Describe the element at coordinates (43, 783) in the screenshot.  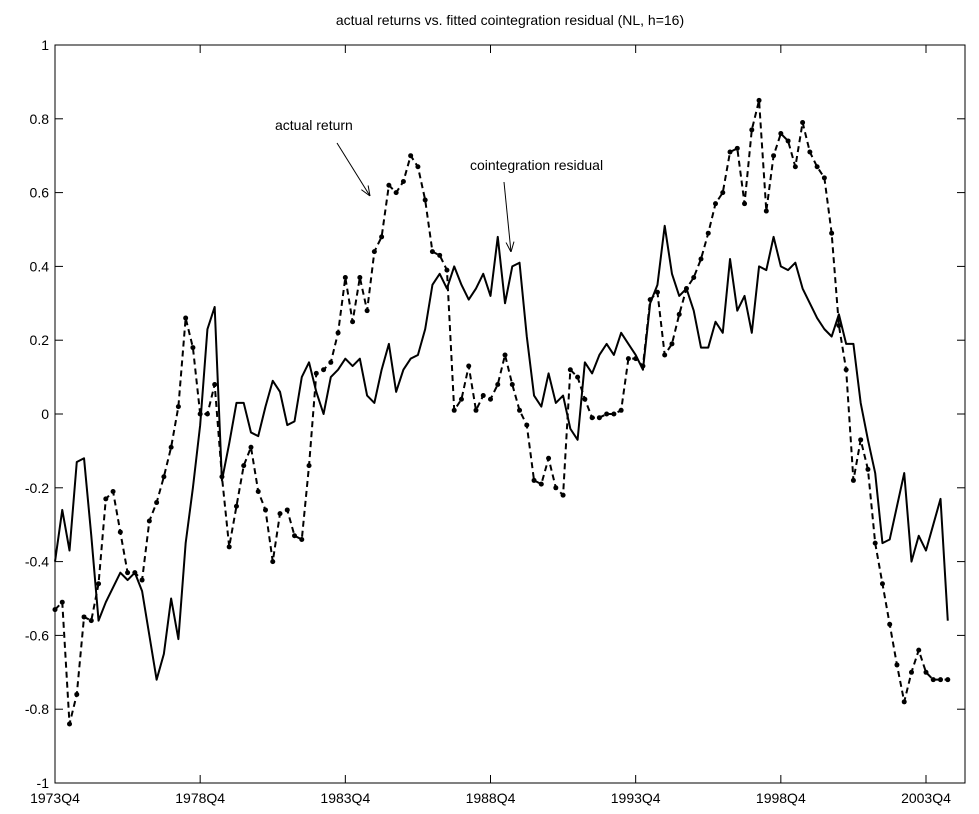
I see `y-tick-label: -1` at that location.